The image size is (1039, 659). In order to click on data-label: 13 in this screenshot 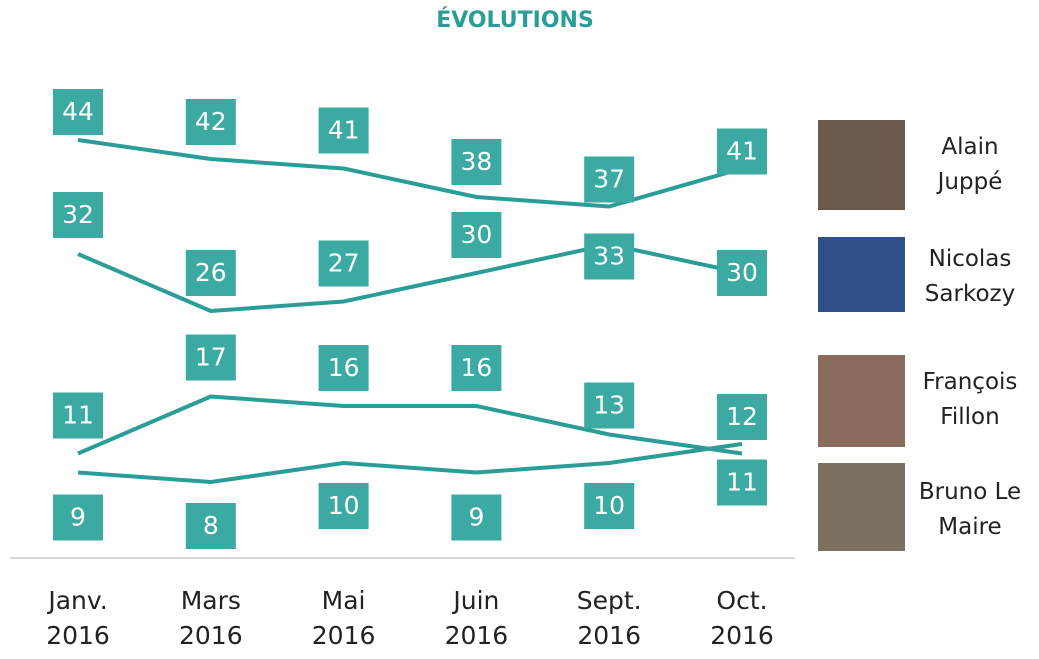, I will do `click(609, 405)`.